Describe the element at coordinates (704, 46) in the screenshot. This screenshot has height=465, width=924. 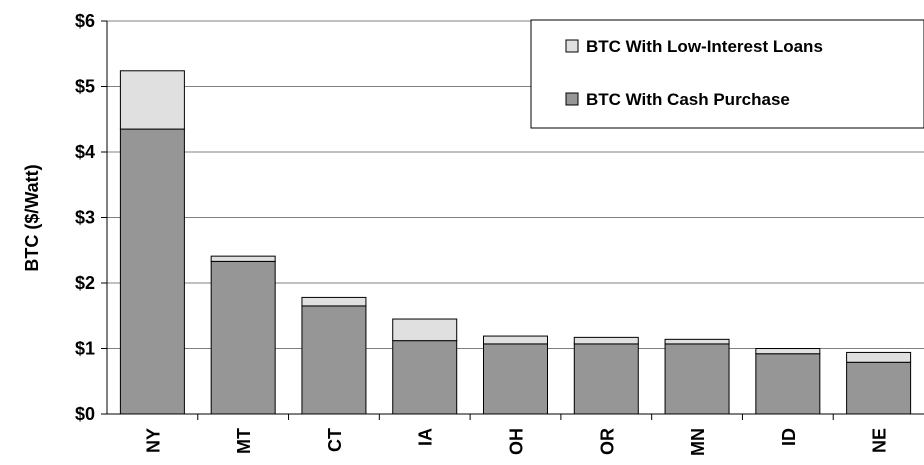
I see `legend-label-loans: BTC With Low-Interest Loans` at that location.